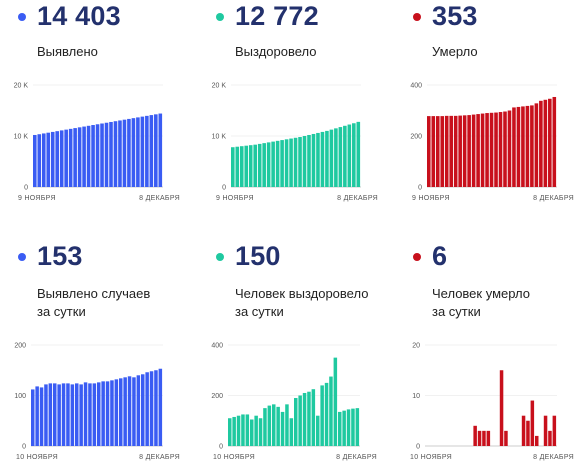  Describe the element at coordinates (258, 256) in the screenshot. I see `daily-recovered-value: 150` at that location.